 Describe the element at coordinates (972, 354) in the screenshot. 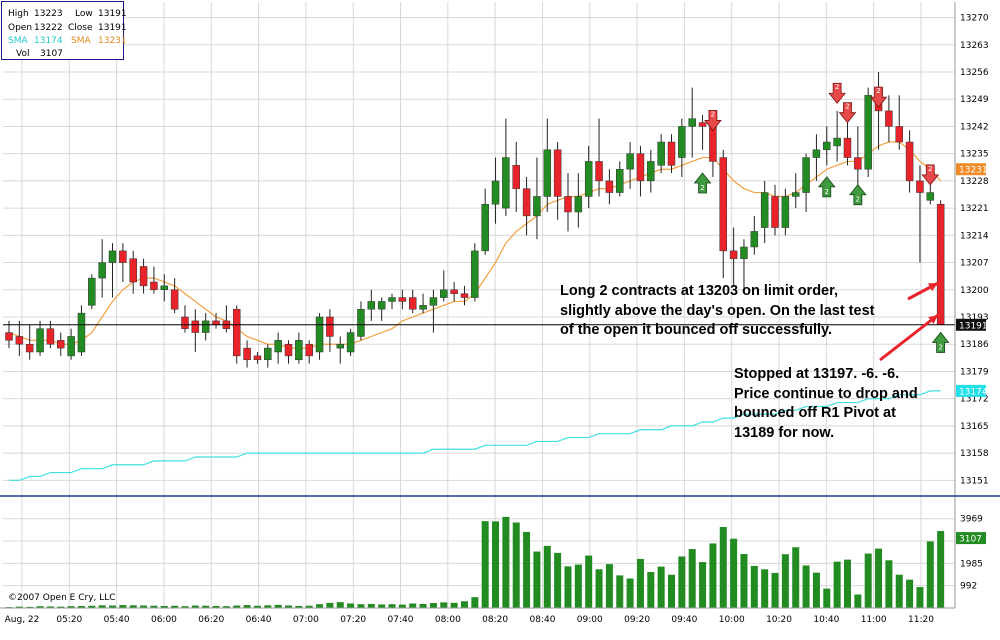

I see `price-tags: 13231 13191 13174 3107` at that location.